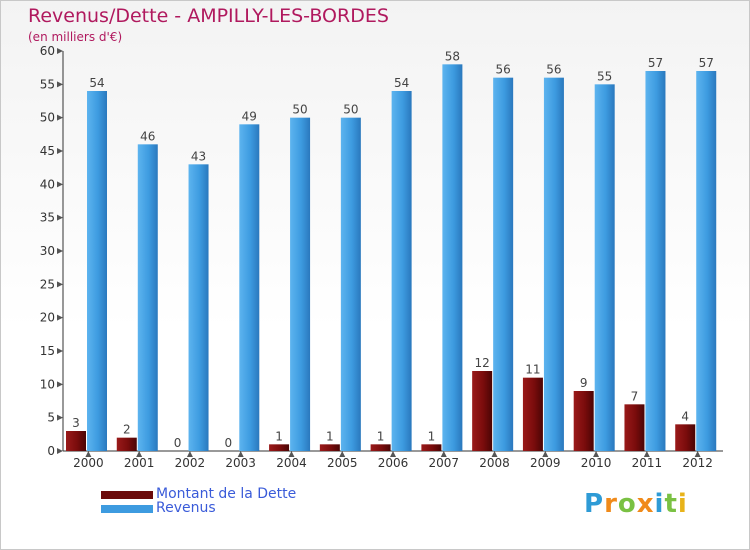  I want to click on debt-value-label: 9, so click(584, 383).